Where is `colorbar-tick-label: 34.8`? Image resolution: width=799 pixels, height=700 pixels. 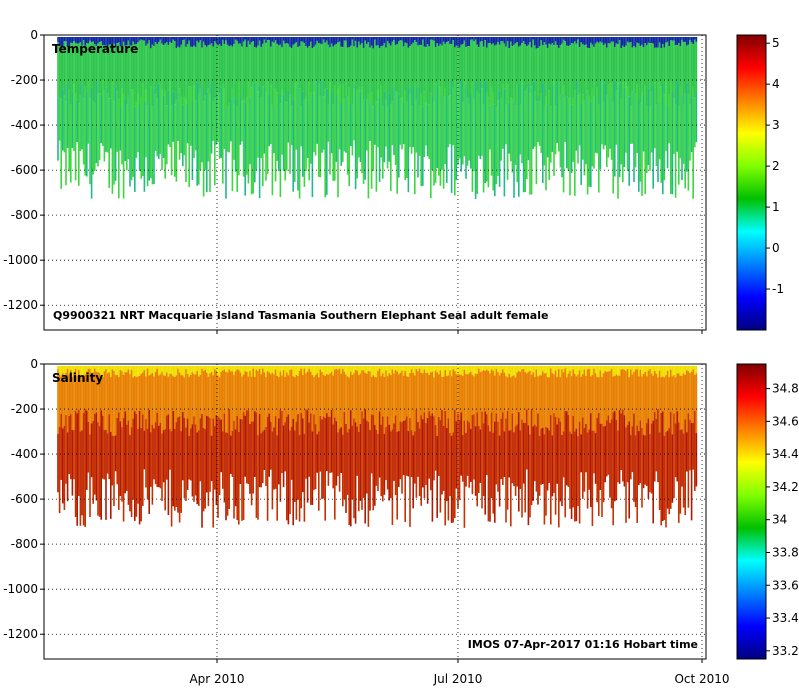
colorbar-tick-label: 34.8 is located at coordinates (785, 389).